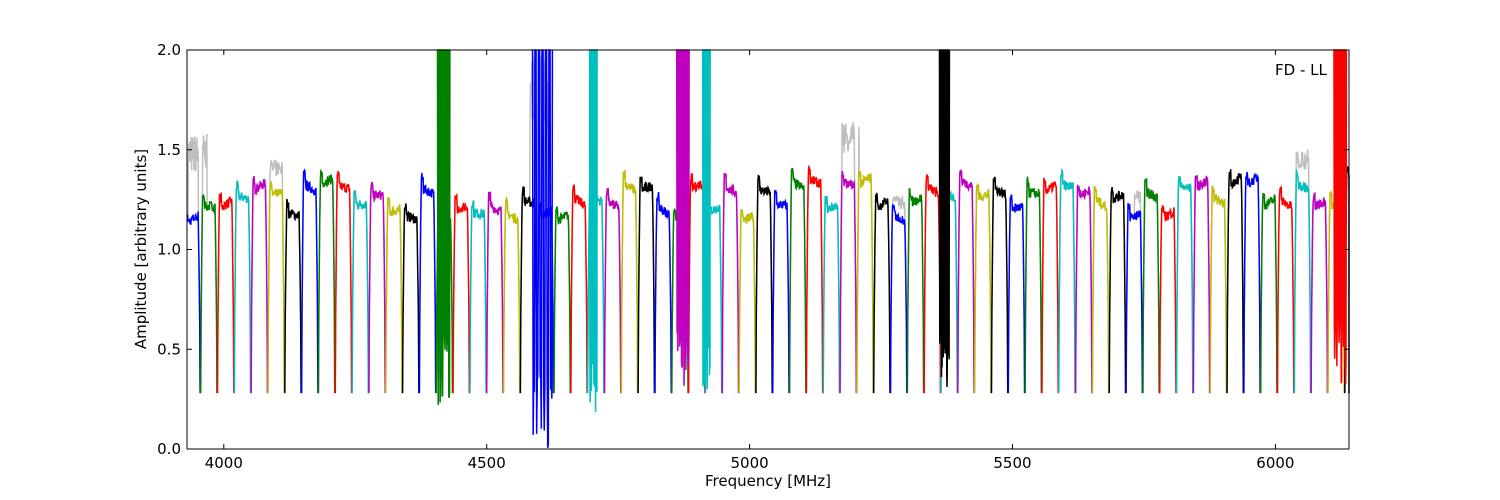 This screenshot has height=500, width=1500. I want to click on y-tick-label: 0.5, so click(169, 349).